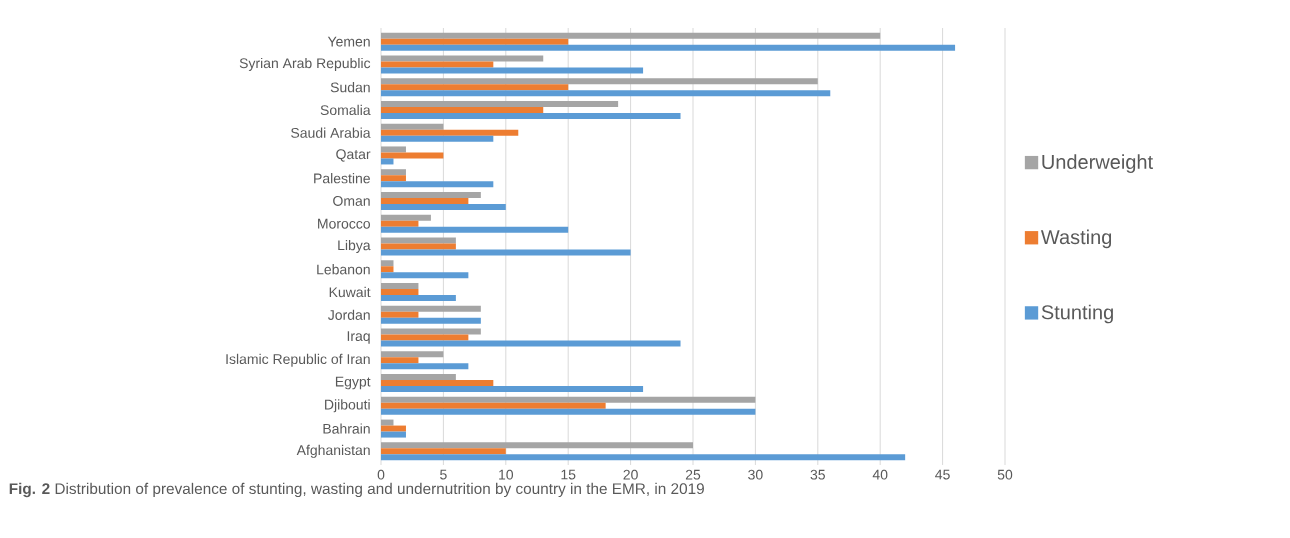 This screenshot has height=538, width=1290. I want to click on y-tick-label: Egypt, so click(353, 383).